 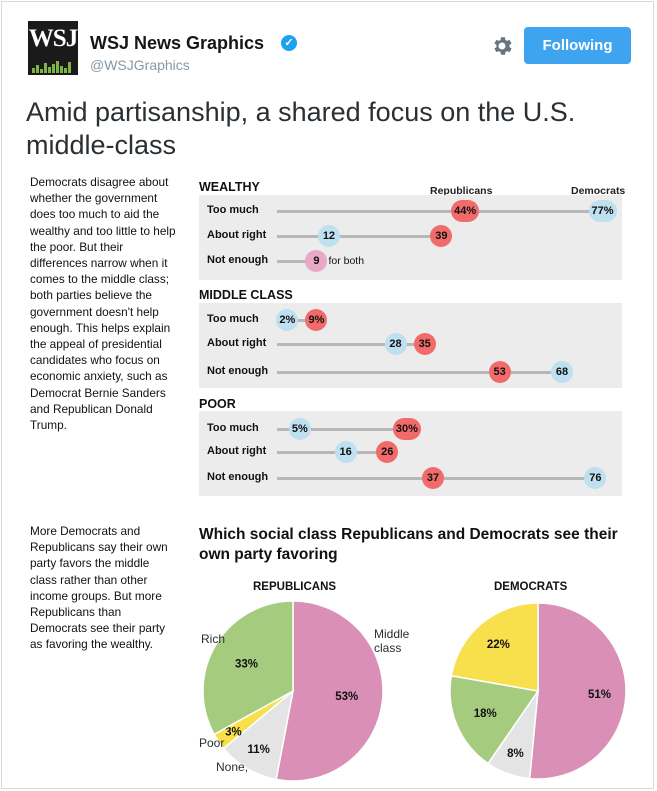 What do you see at coordinates (246, 295) in the screenshot?
I see `section-title: MIDDLE CLASS` at bounding box center [246, 295].